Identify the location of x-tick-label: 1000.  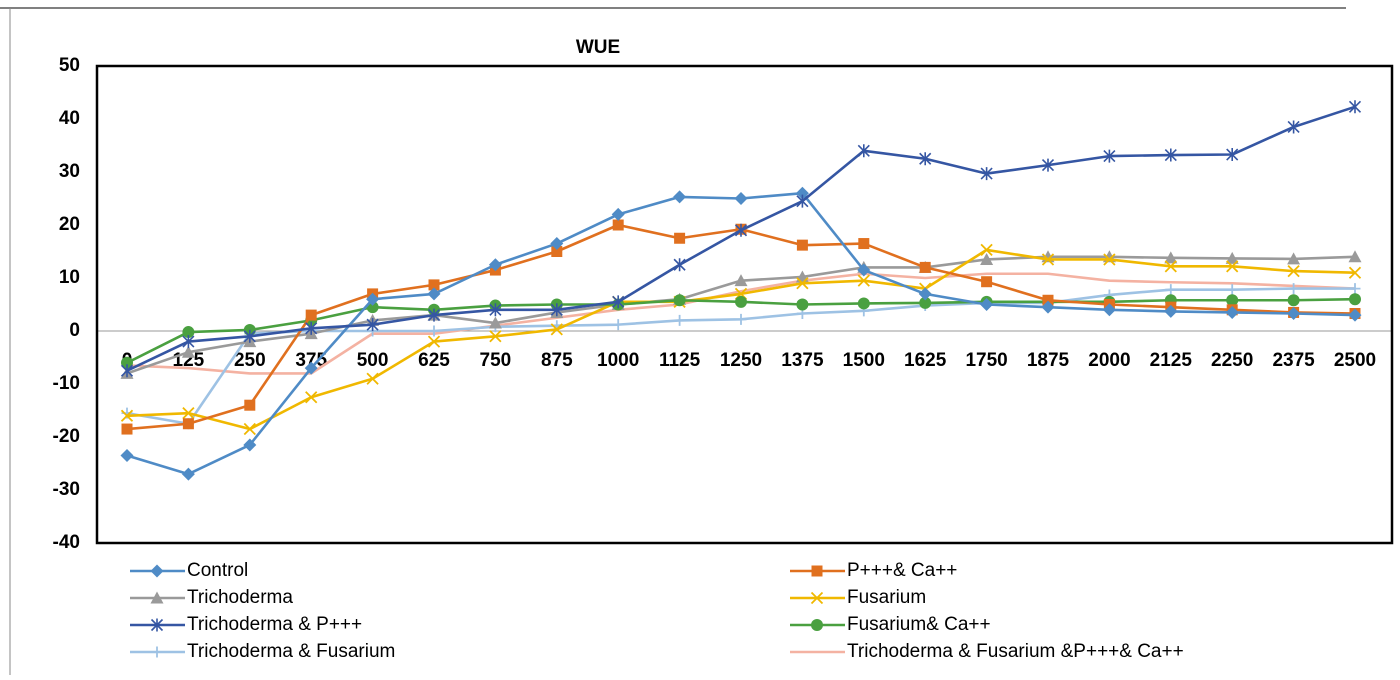
(618, 360).